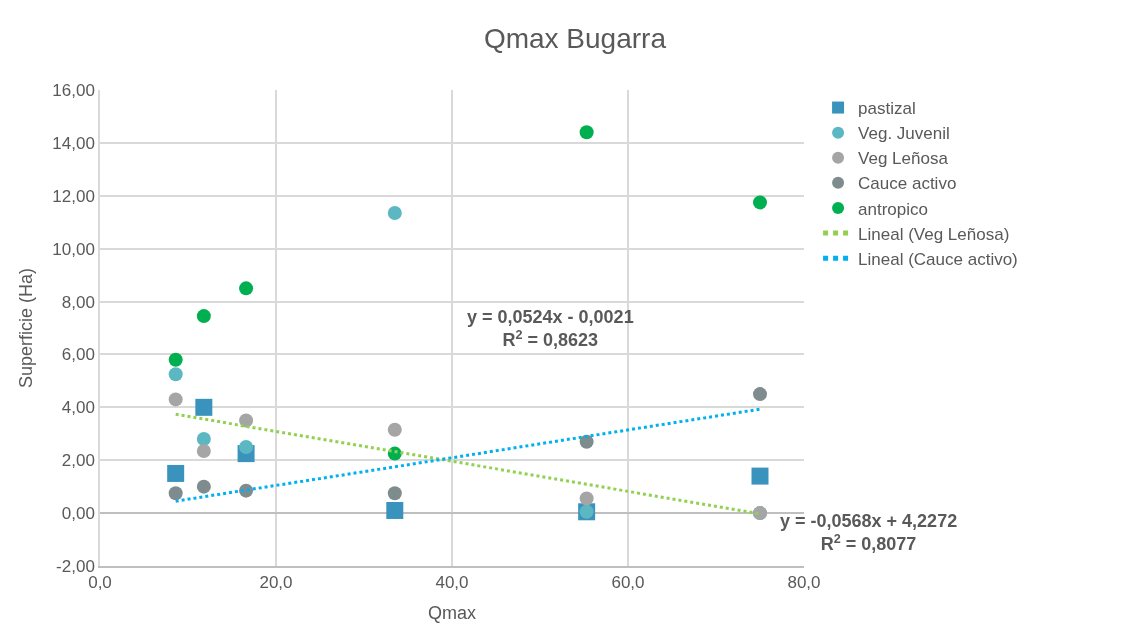 The height and width of the screenshot is (636, 1134). Describe the element at coordinates (100, 583) in the screenshot. I see `x-tick-label: 0,0` at that location.